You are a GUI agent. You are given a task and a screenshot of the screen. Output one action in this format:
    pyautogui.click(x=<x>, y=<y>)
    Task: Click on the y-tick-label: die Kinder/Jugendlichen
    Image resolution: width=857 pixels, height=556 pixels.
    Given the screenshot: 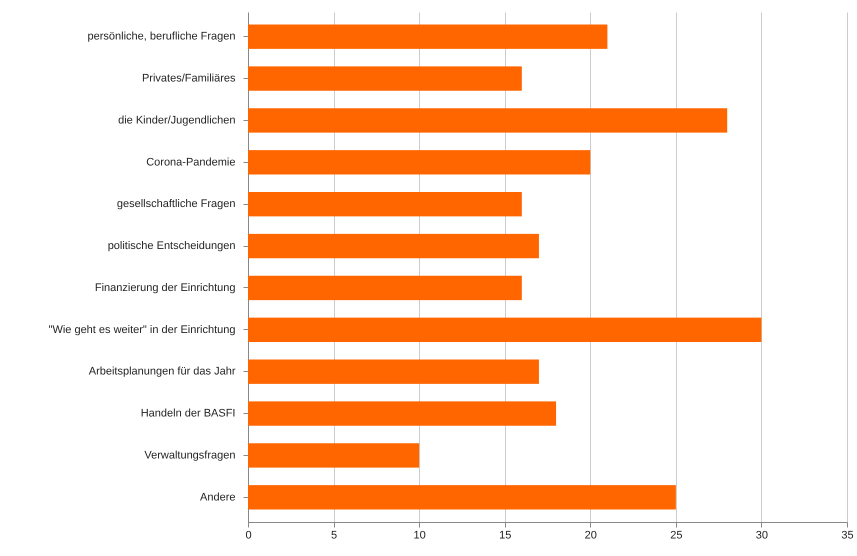 What is the action you would take?
    pyautogui.click(x=177, y=120)
    